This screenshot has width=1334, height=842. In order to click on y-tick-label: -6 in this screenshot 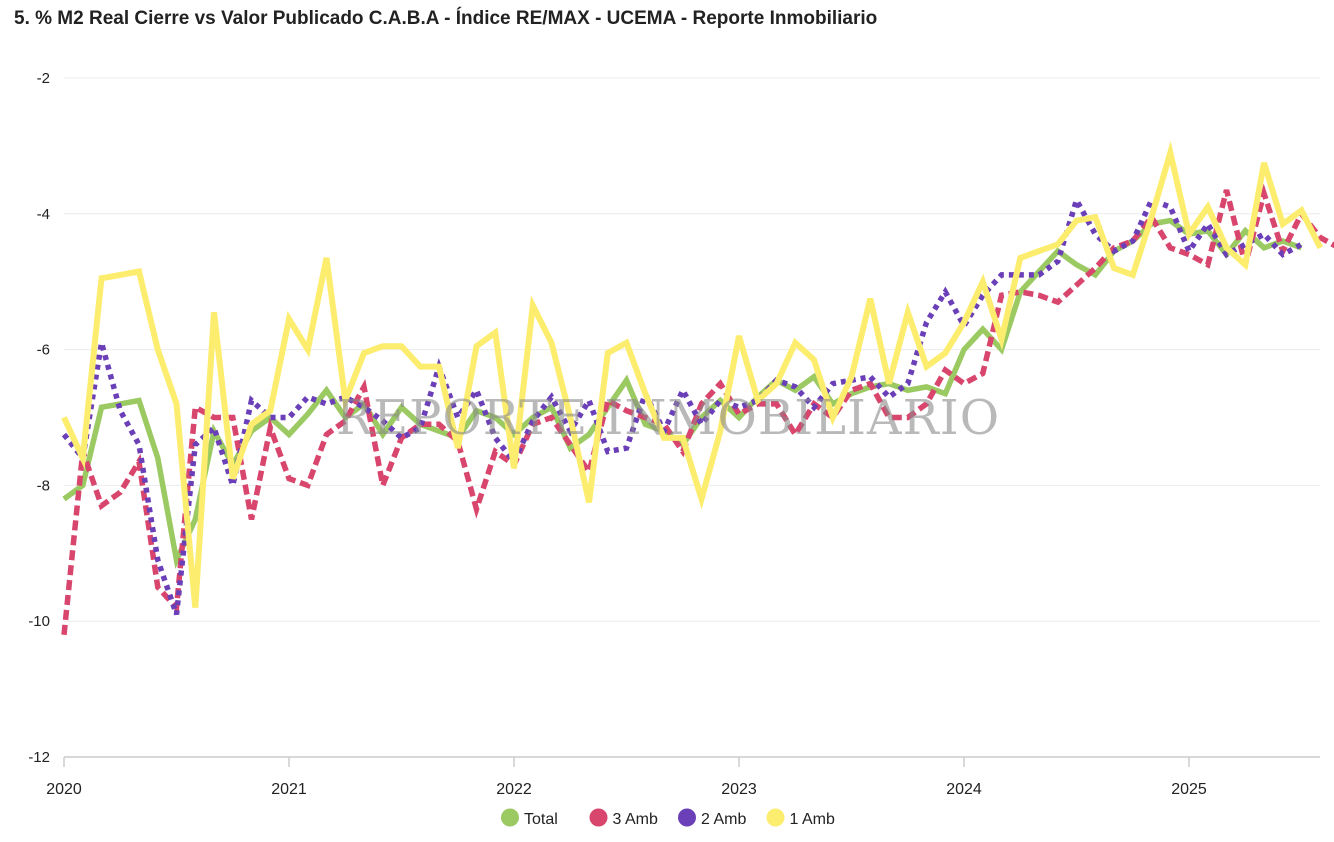, I will do `click(43, 350)`.